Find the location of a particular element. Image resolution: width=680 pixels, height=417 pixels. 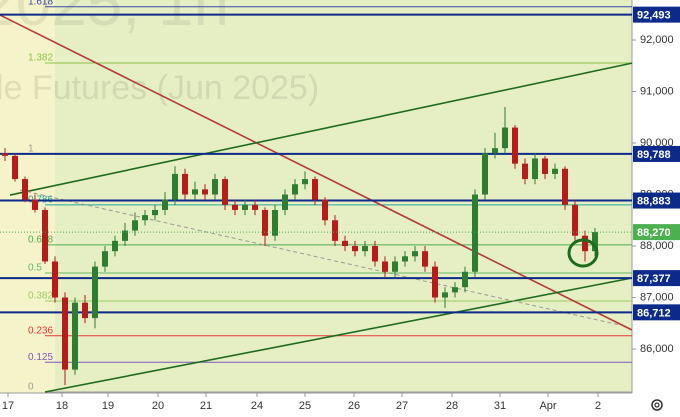

settings-icon is located at coordinates (657, 405).